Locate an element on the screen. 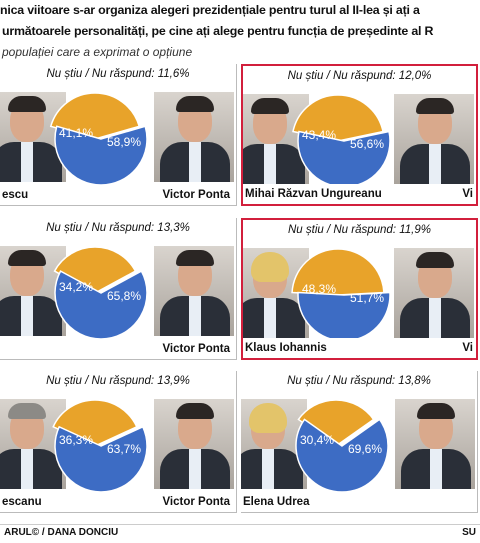 The width and height of the screenshot is (480, 543). pie-label-right-candidate: 63,7% is located at coordinates (124, 449).